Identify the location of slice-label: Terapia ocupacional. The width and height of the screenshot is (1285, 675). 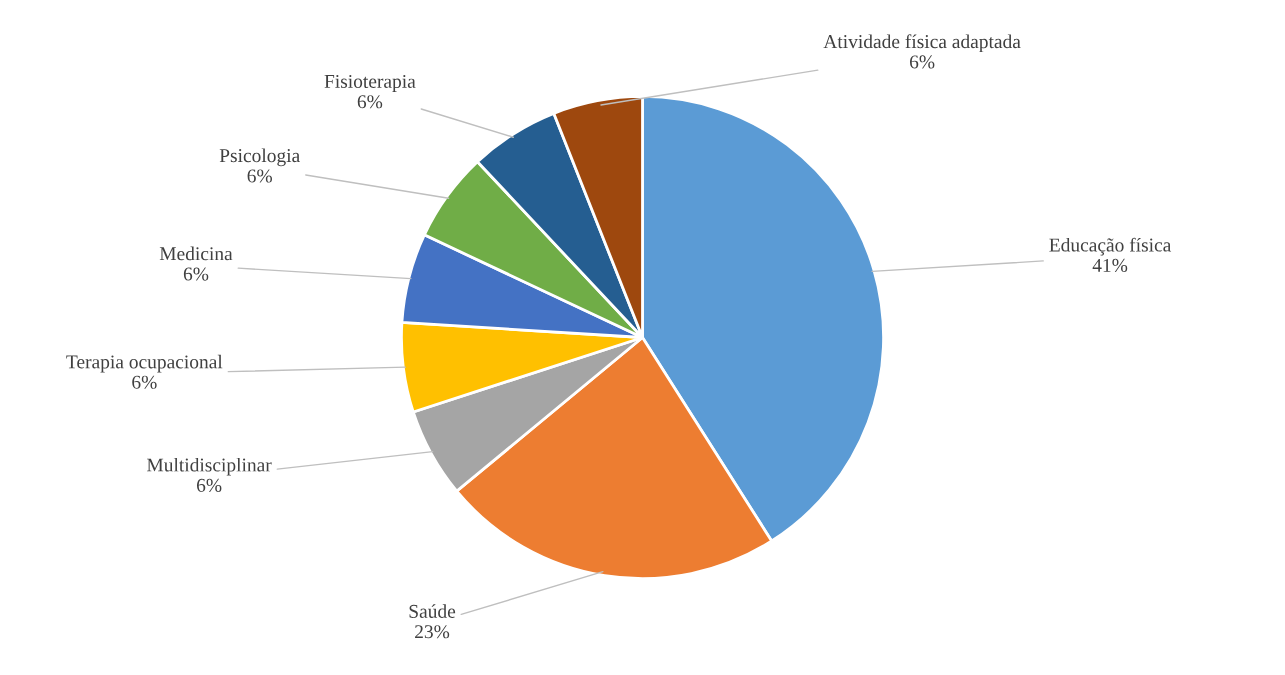
(144, 363).